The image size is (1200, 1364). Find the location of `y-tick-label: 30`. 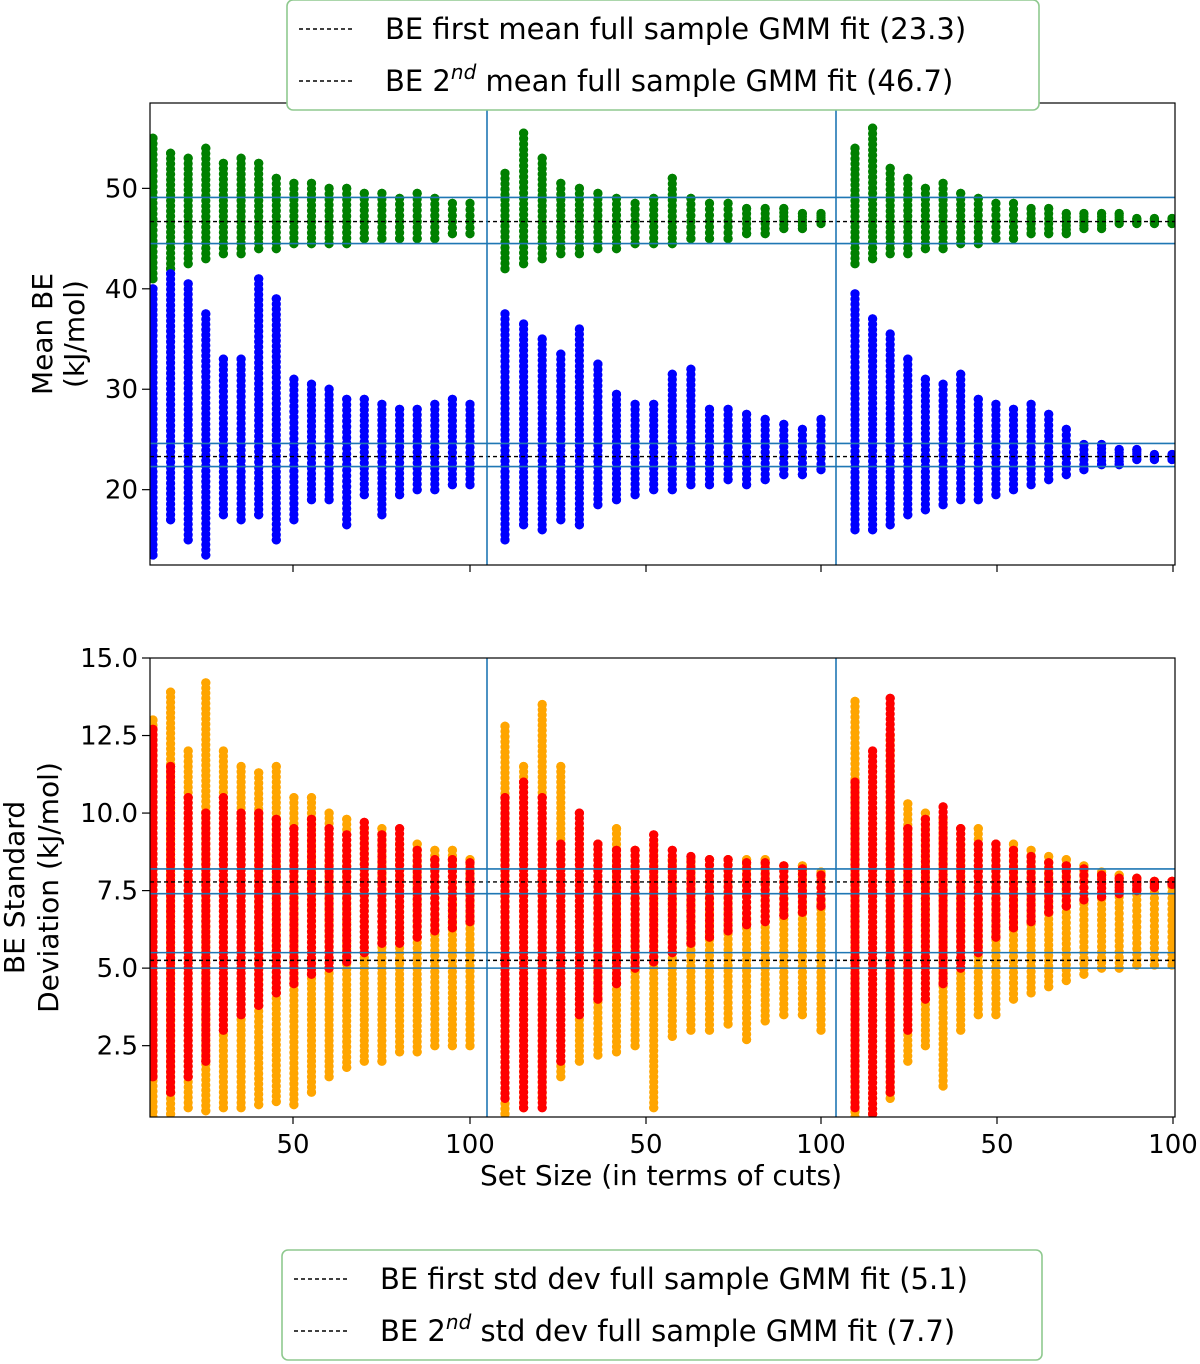

y-tick-label: 30 is located at coordinates (121, 390).